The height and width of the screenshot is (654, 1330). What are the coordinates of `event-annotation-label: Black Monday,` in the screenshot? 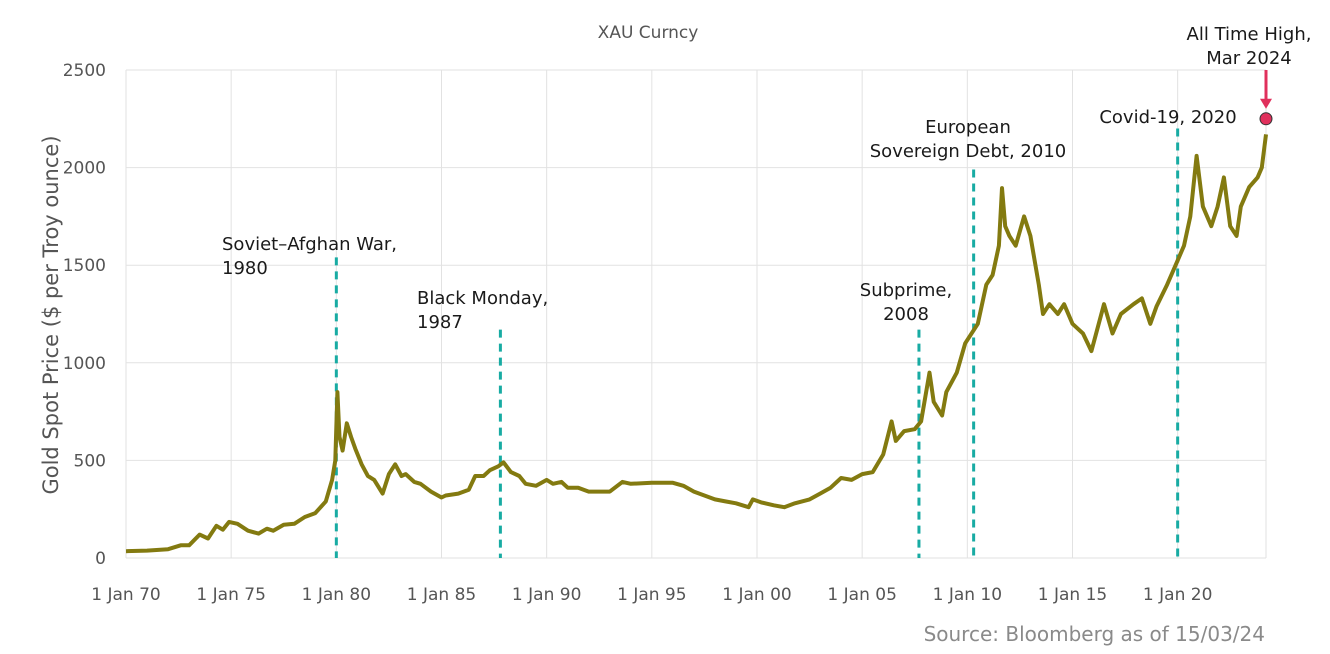 It's located at (482, 298).